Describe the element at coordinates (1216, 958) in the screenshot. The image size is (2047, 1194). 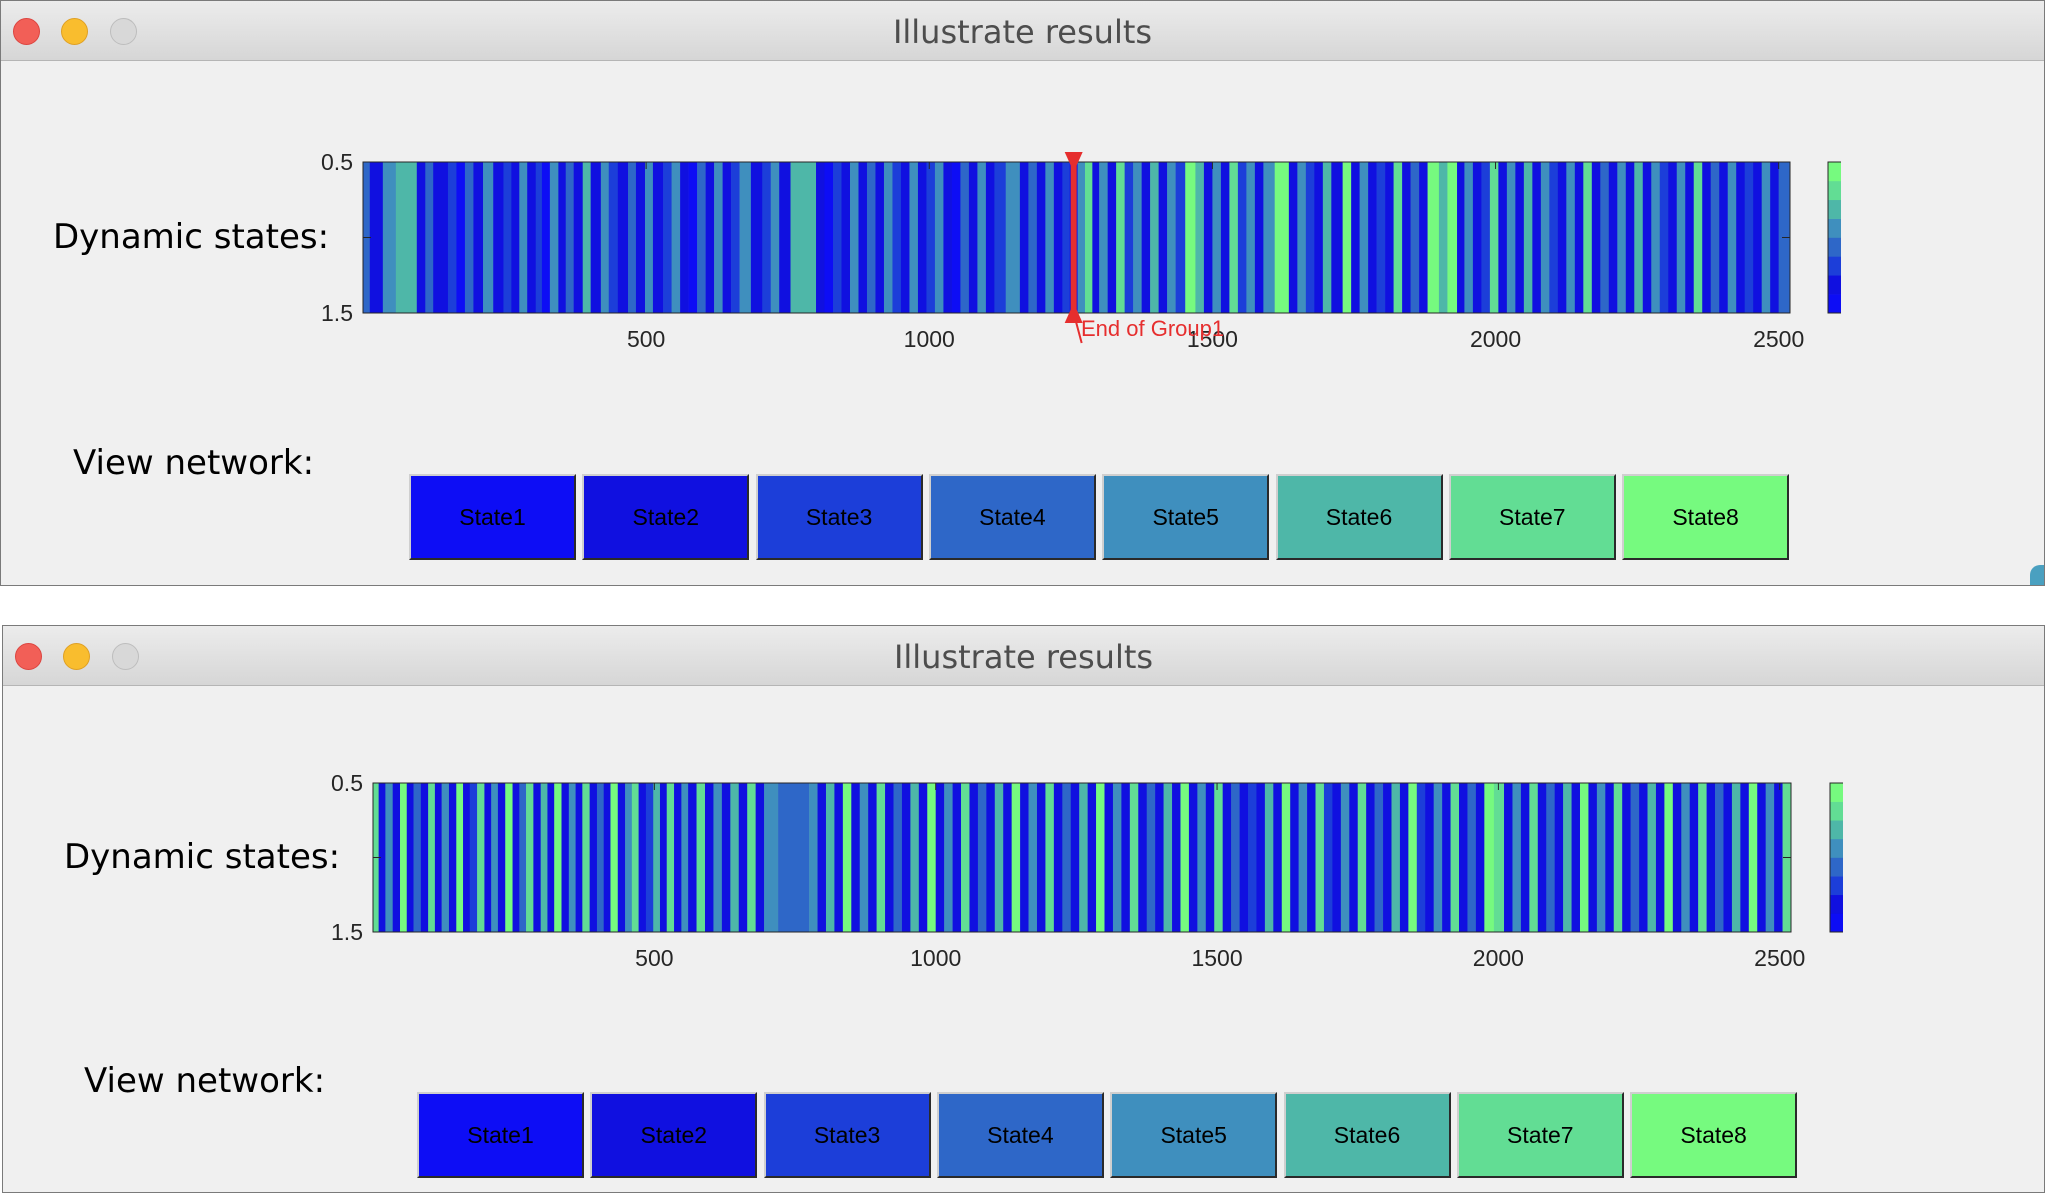
I see `x-tick-label: 1500` at that location.